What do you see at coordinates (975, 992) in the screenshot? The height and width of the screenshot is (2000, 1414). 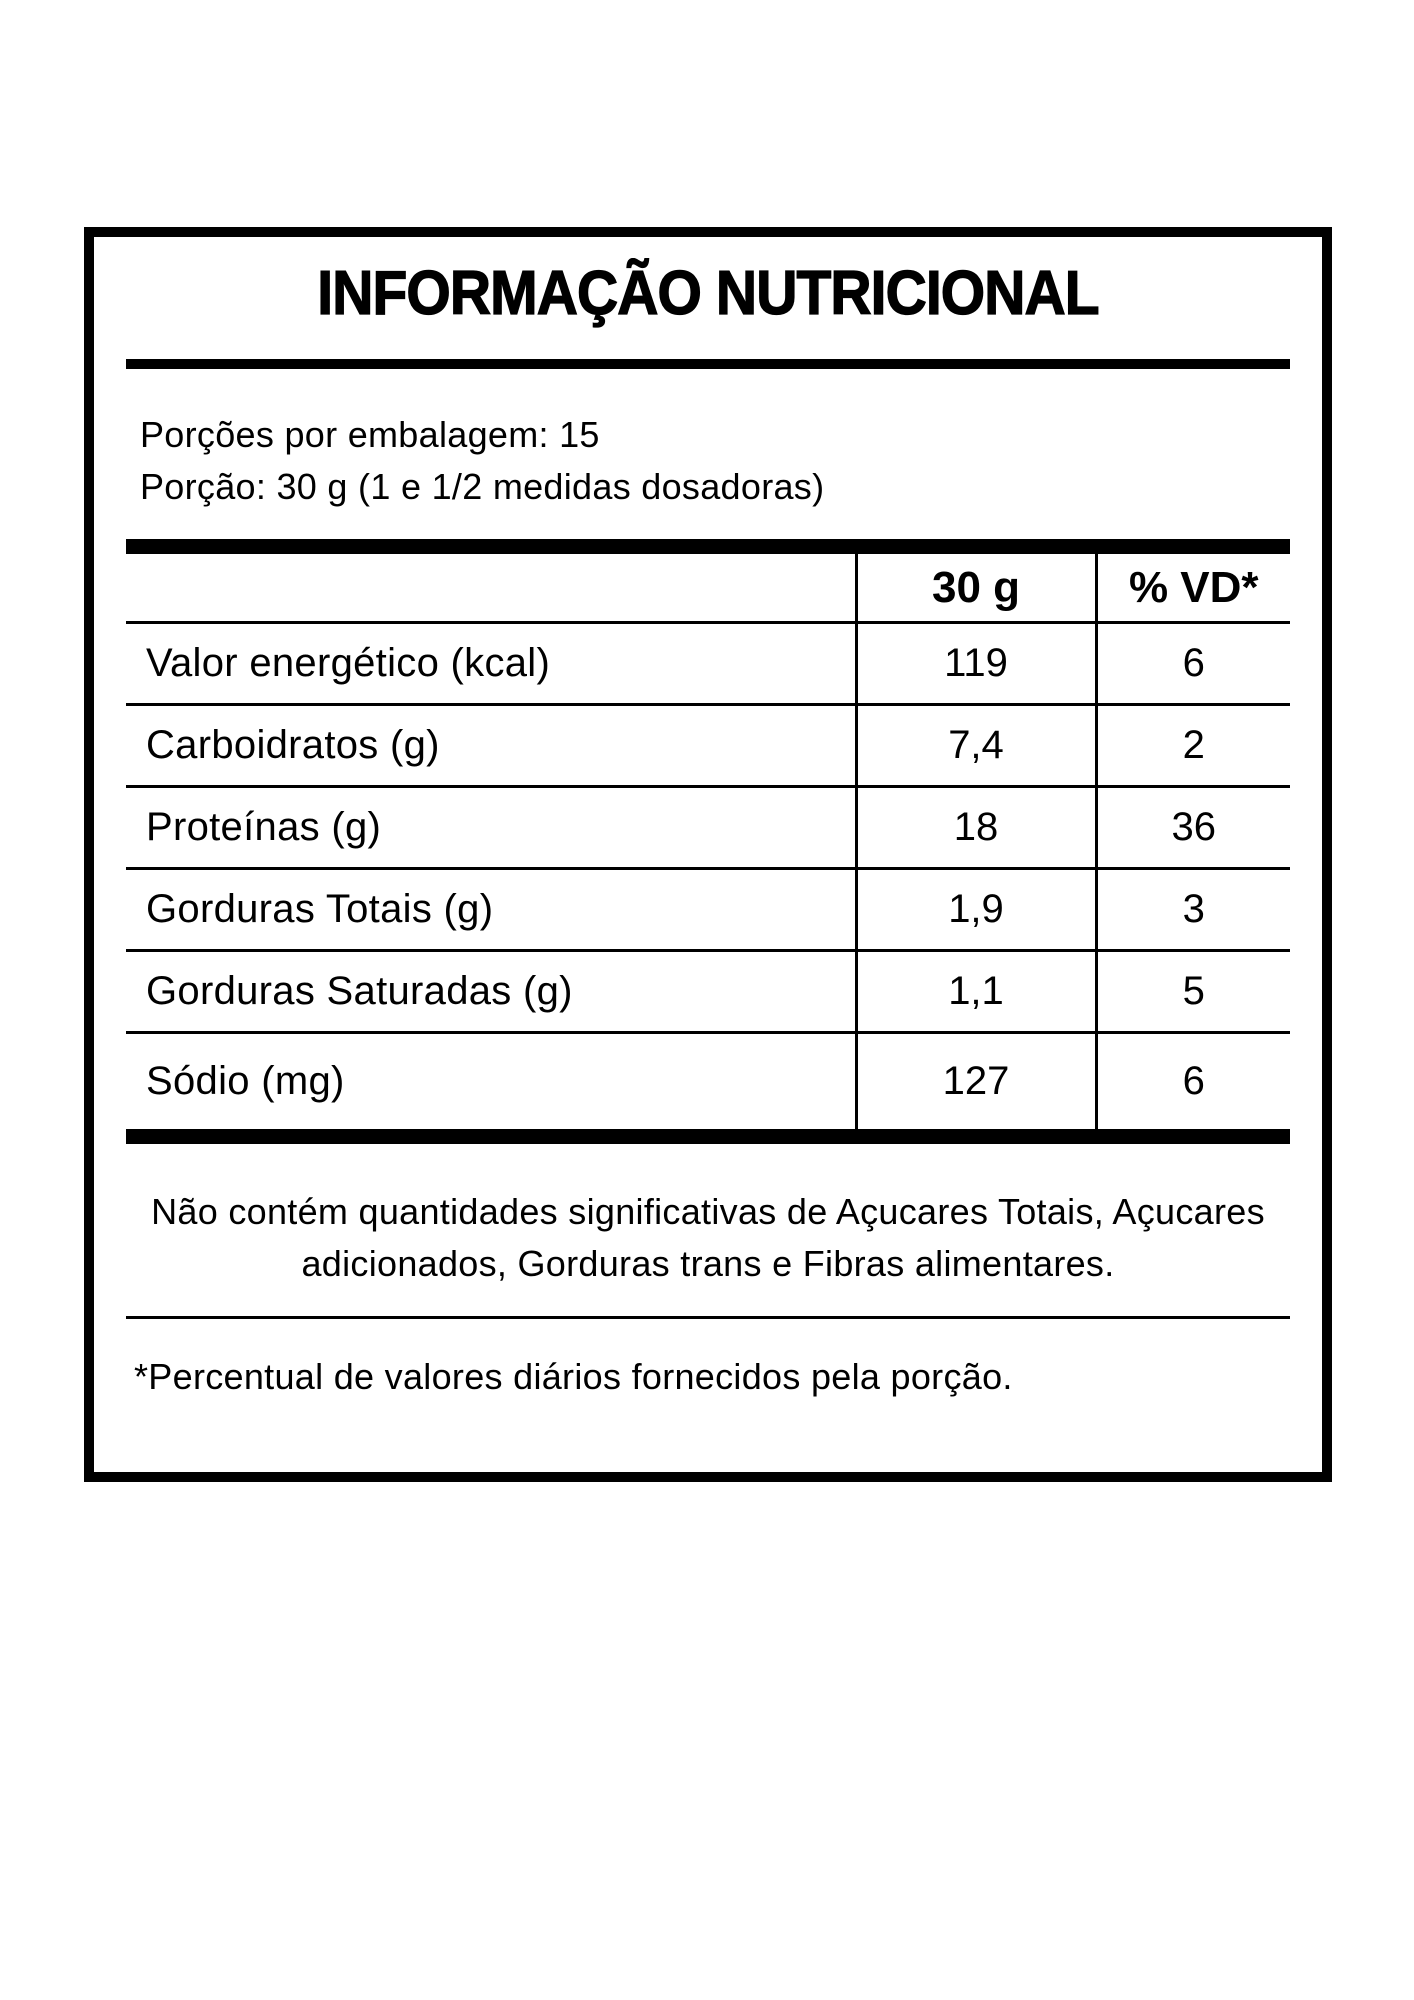 I see `amount-value: 1,1` at bounding box center [975, 992].